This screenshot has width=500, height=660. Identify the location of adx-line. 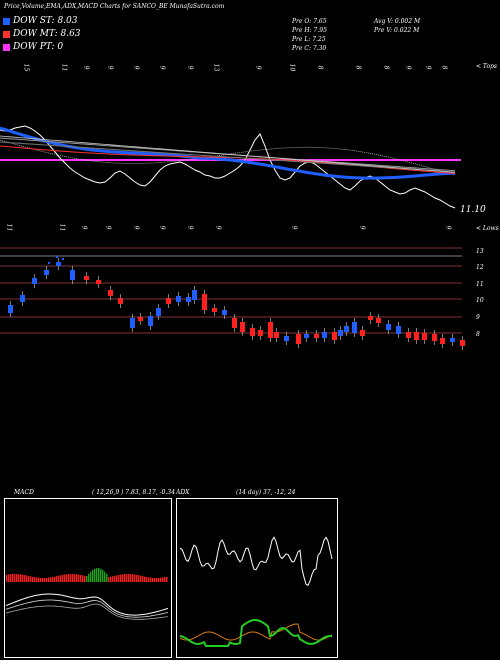
(256, 561).